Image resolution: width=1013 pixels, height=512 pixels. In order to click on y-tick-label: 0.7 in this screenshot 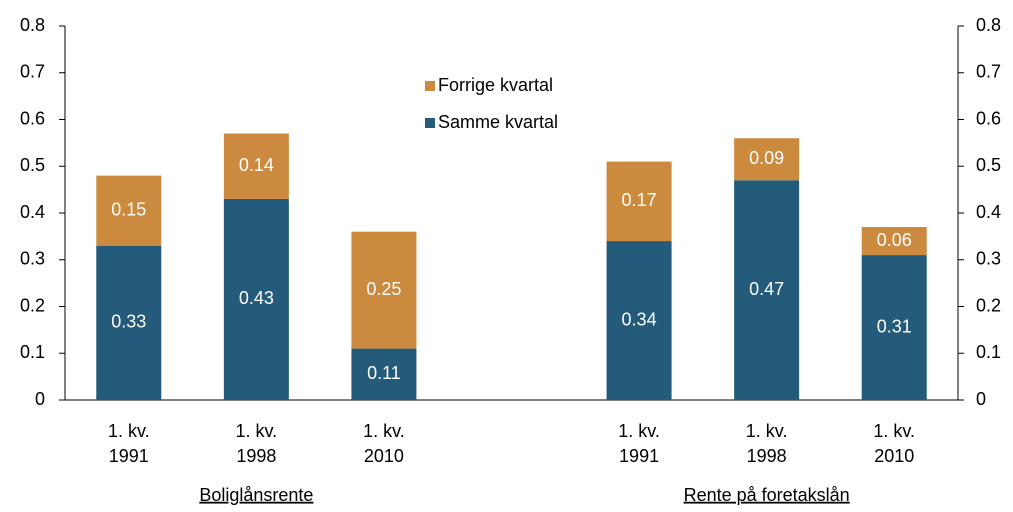, I will do `click(32, 72)`.